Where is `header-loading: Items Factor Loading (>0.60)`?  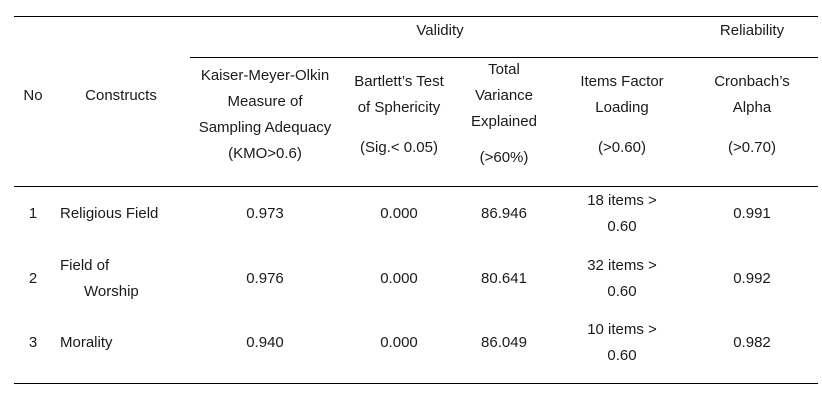
header-loading: Items Factor Loading (>0.60) is located at coordinates (622, 119).